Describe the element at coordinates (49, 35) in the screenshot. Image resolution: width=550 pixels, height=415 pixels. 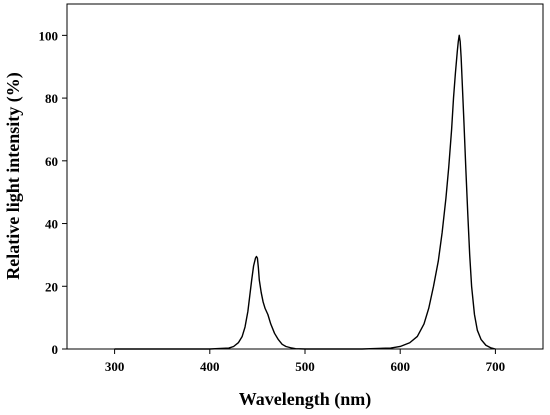
I see `y-tick-label: 100` at that location.